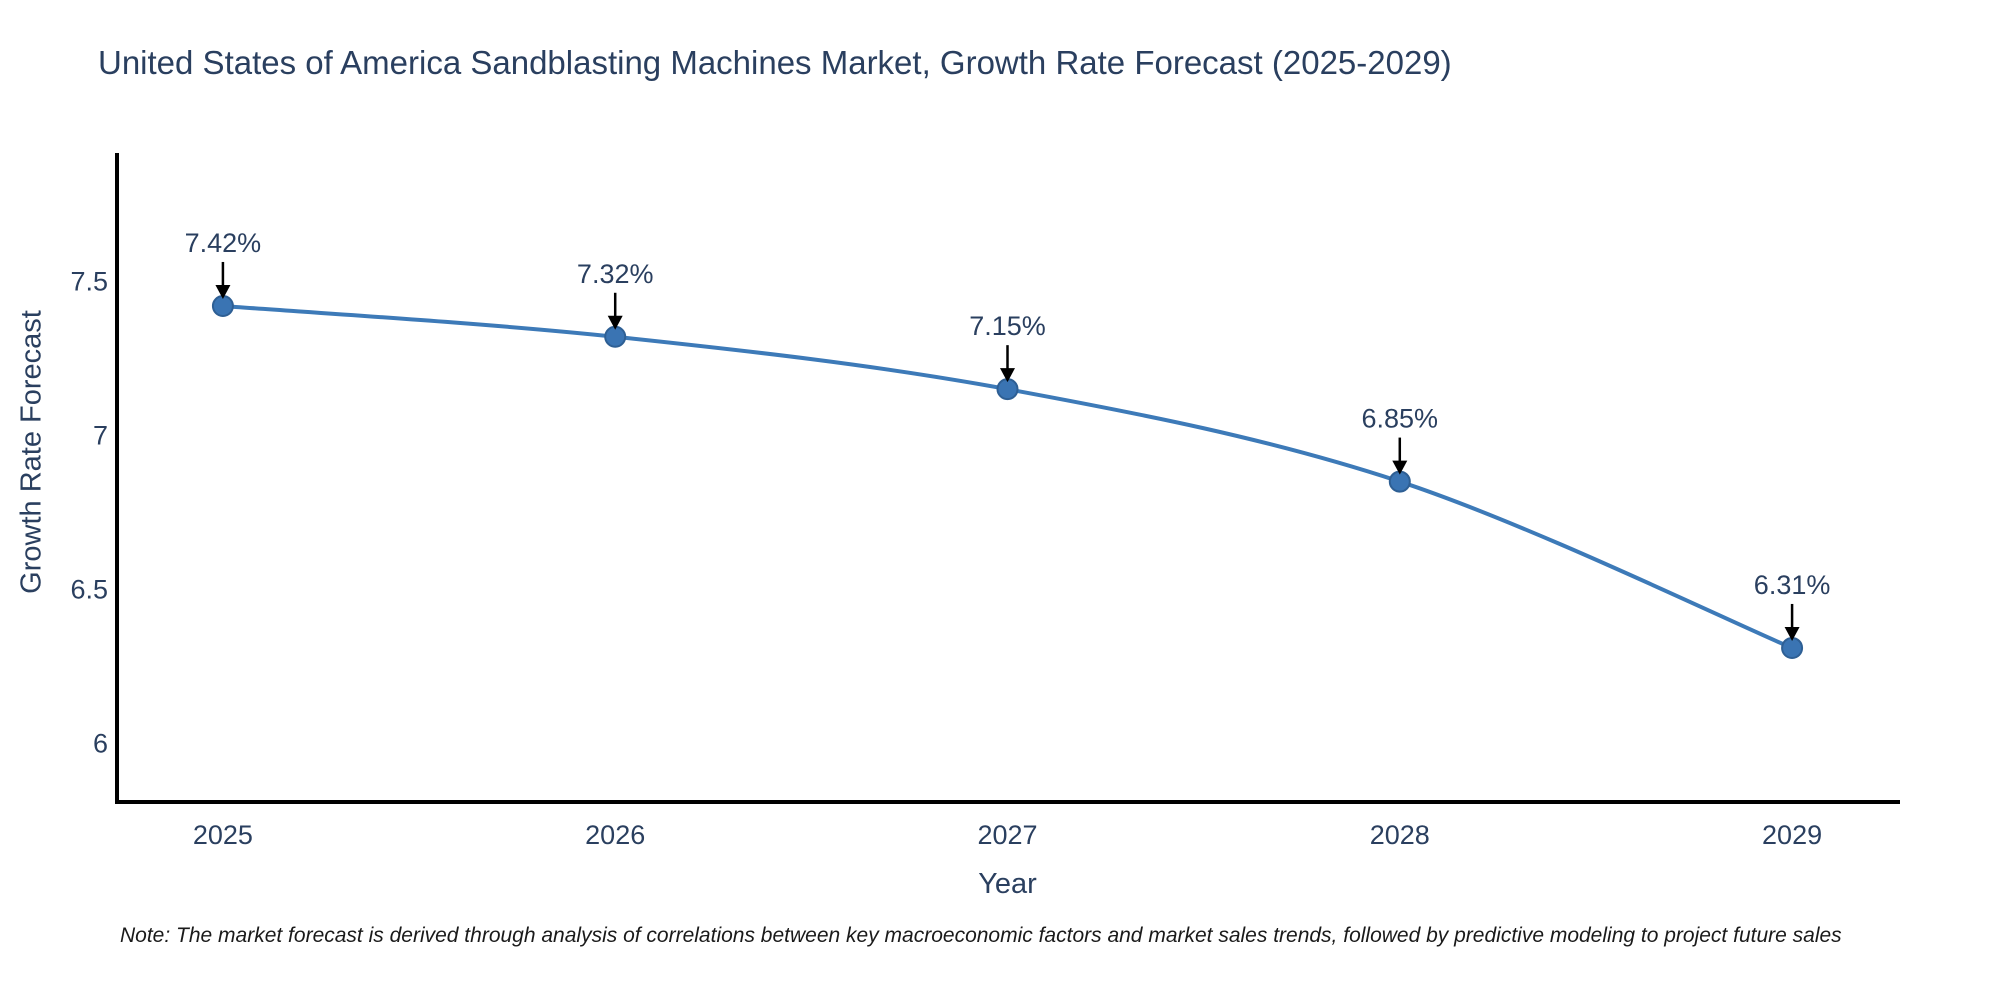 The height and width of the screenshot is (1000, 2000). Describe the element at coordinates (1400, 419) in the screenshot. I see `data-point-label: 6.85%` at that location.